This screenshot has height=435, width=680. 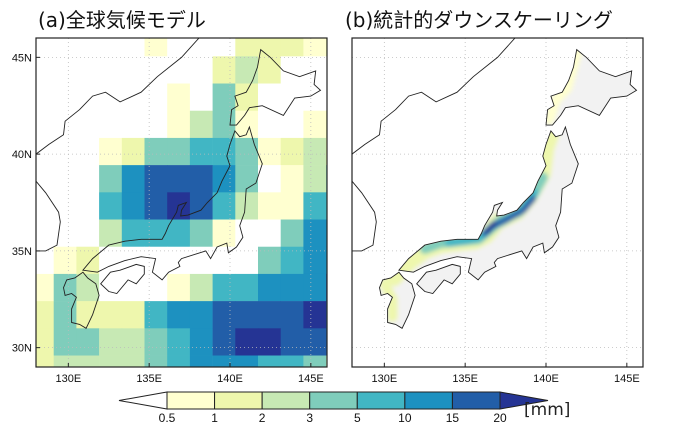 I want to click on shikoku-land, so click(x=438, y=279).